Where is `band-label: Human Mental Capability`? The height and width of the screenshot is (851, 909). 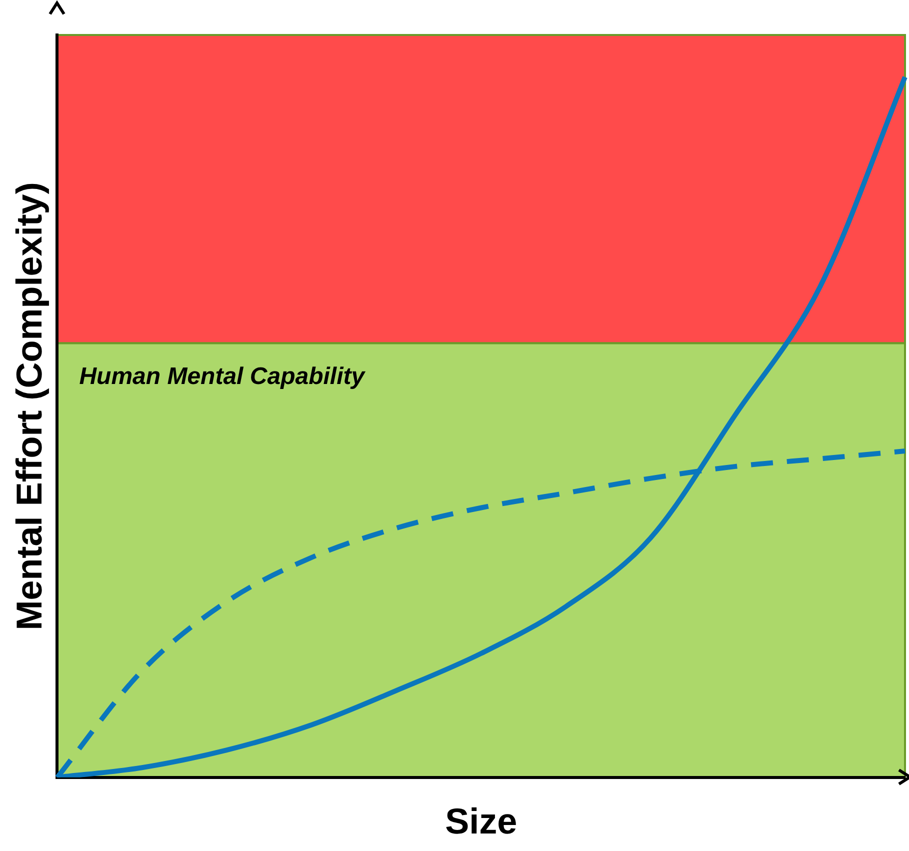
band-label: Human Mental Capability is located at coordinates (222, 376).